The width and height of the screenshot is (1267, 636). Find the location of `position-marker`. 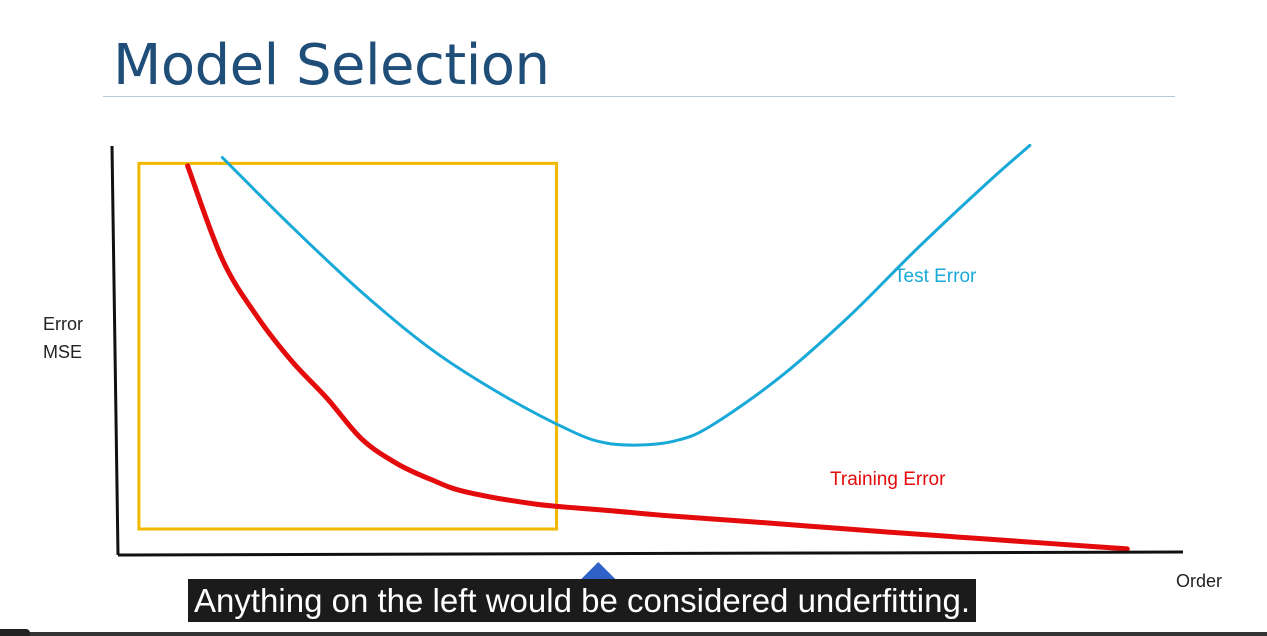

position-marker is located at coordinates (598, 571).